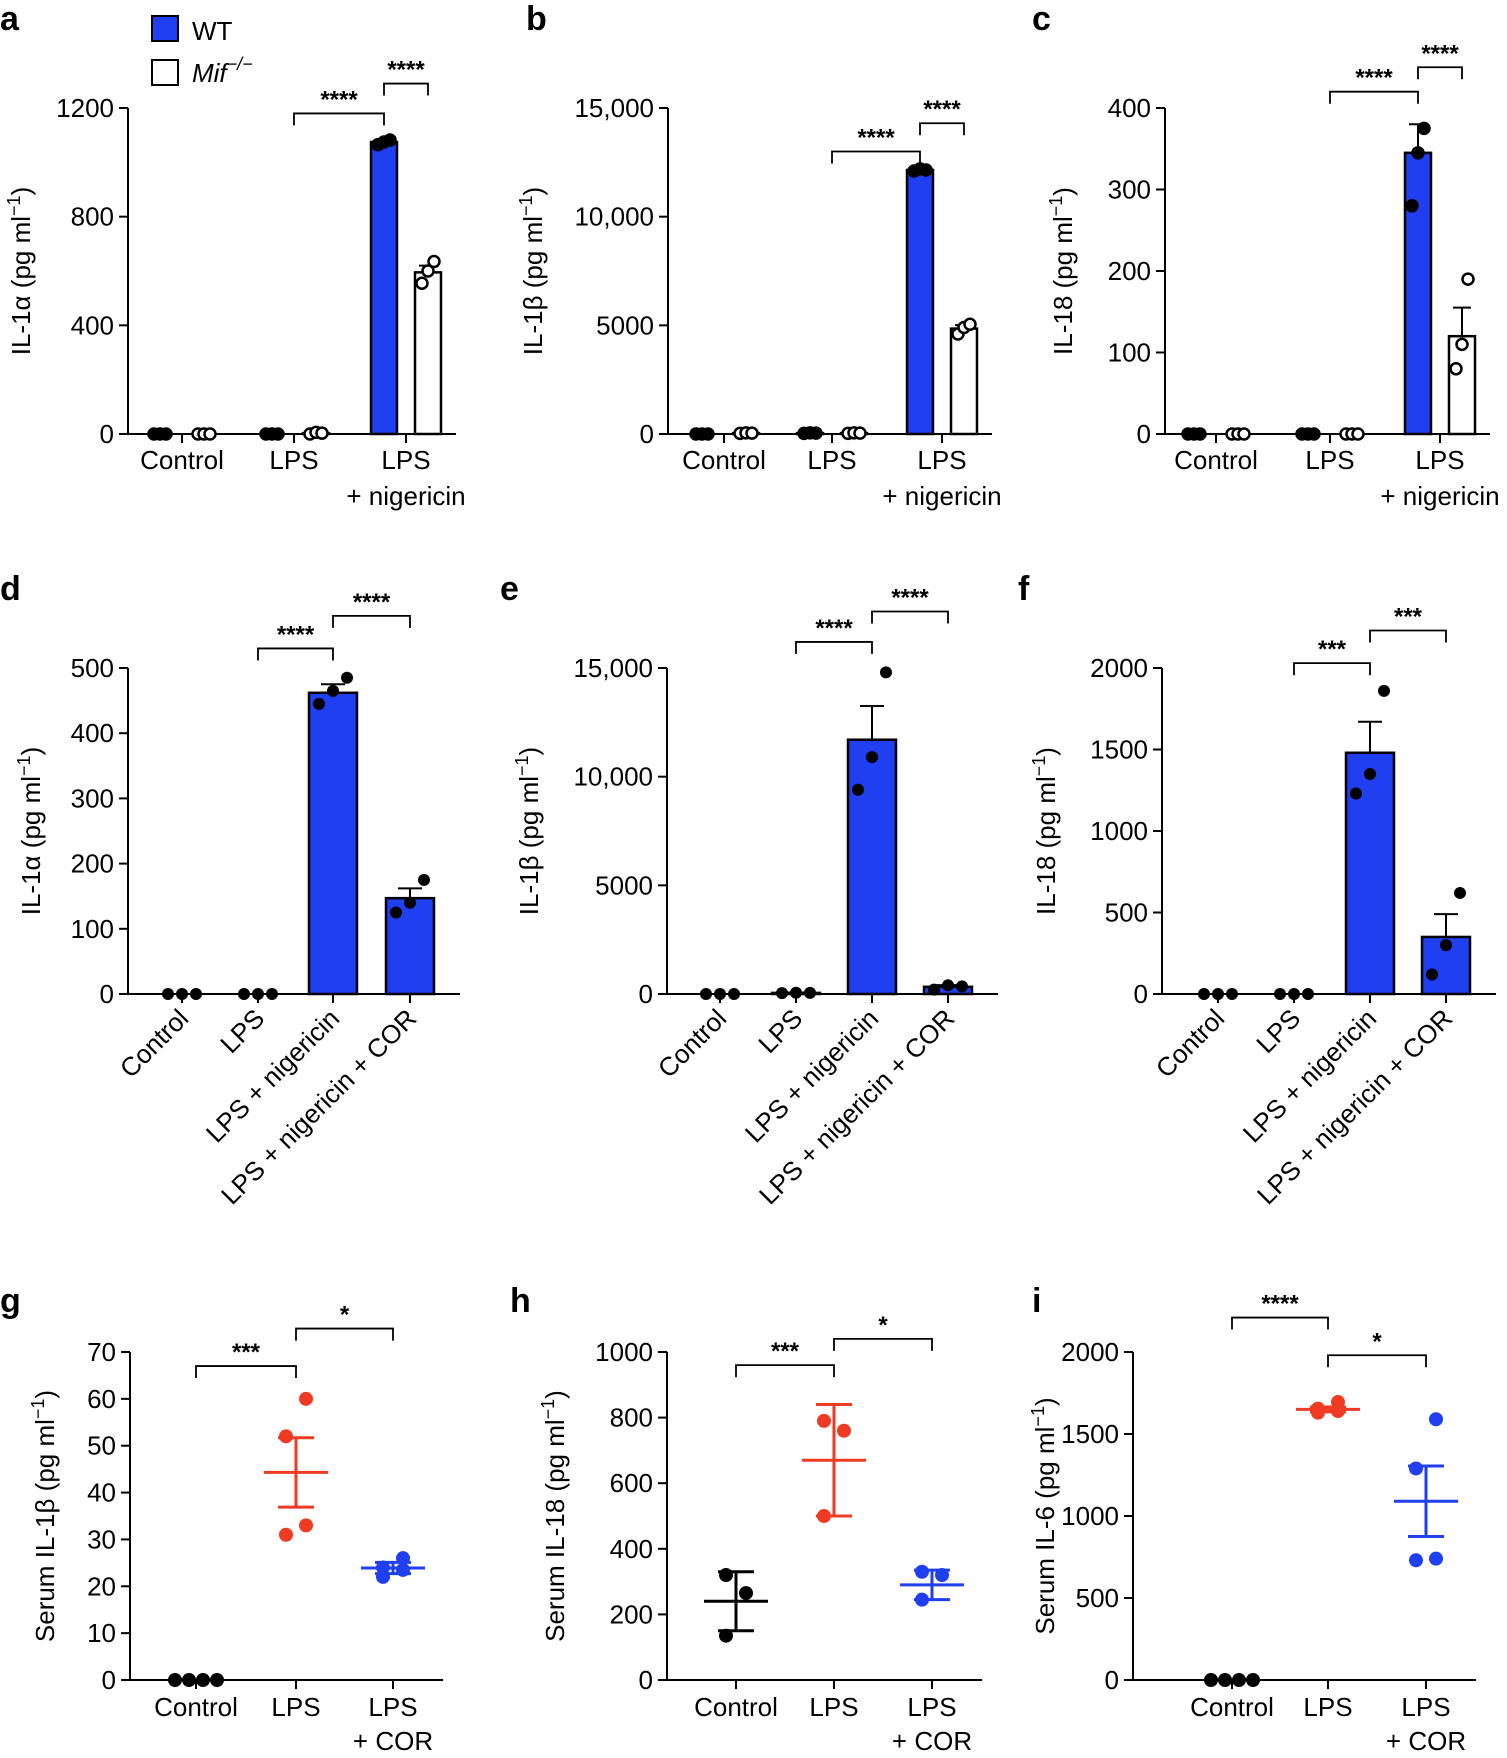 The height and width of the screenshot is (1758, 1507). Describe the element at coordinates (1439, 496) in the screenshot. I see `x-tick-label-c: + nigericin` at that location.